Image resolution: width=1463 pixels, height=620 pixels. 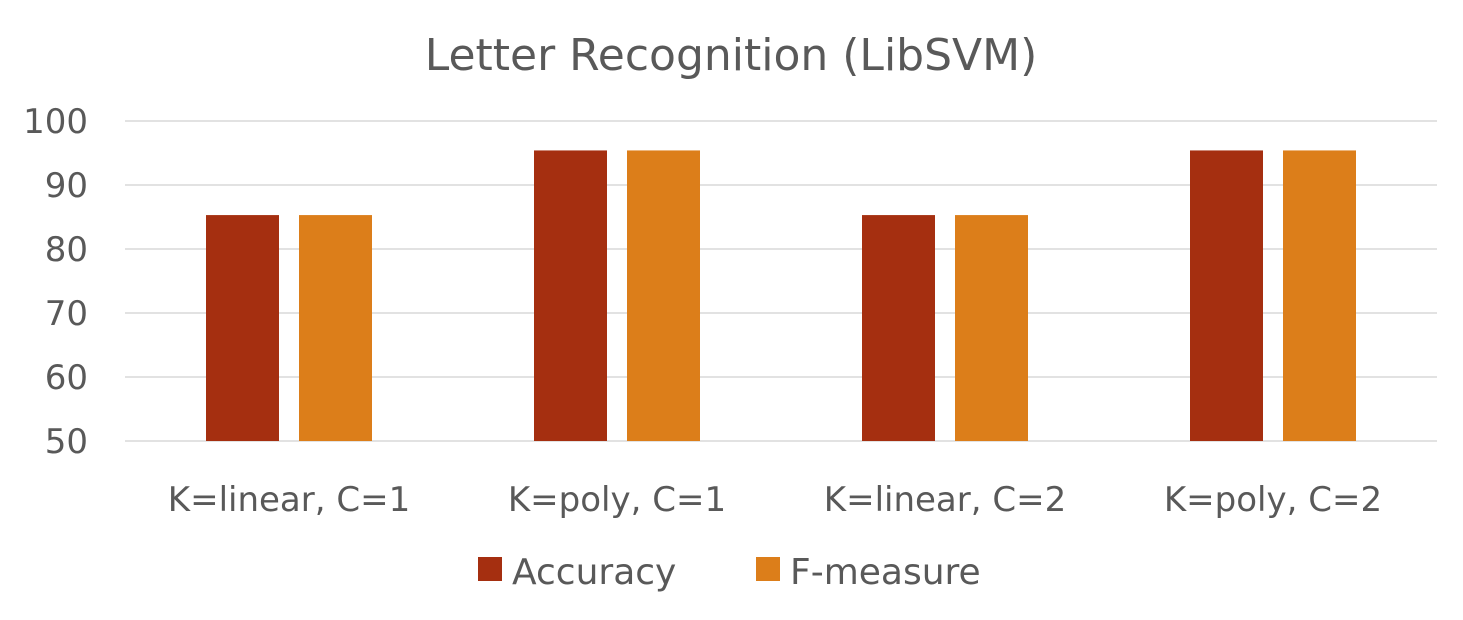 What do you see at coordinates (729, 572) in the screenshot?
I see `legend: Accuracy F-measure` at bounding box center [729, 572].